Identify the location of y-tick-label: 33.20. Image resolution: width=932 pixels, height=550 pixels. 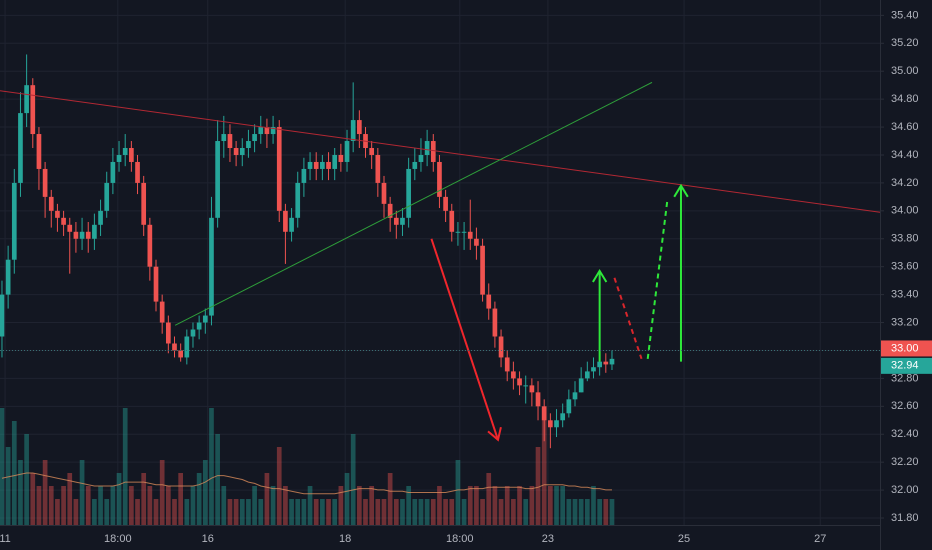
(905, 322).